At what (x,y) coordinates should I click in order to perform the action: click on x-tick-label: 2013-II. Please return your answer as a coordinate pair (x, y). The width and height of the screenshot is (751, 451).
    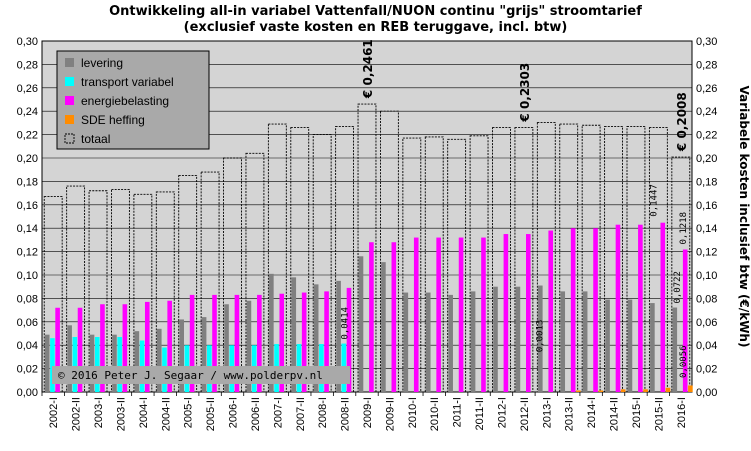
    Looking at the image, I should click on (570, 414).